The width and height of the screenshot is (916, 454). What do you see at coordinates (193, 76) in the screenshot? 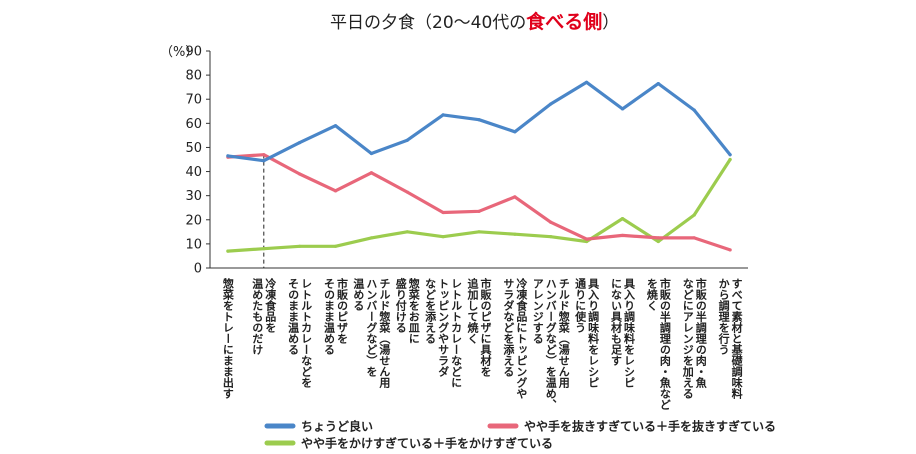
I see `y-tick-label: 80` at bounding box center [193, 76].